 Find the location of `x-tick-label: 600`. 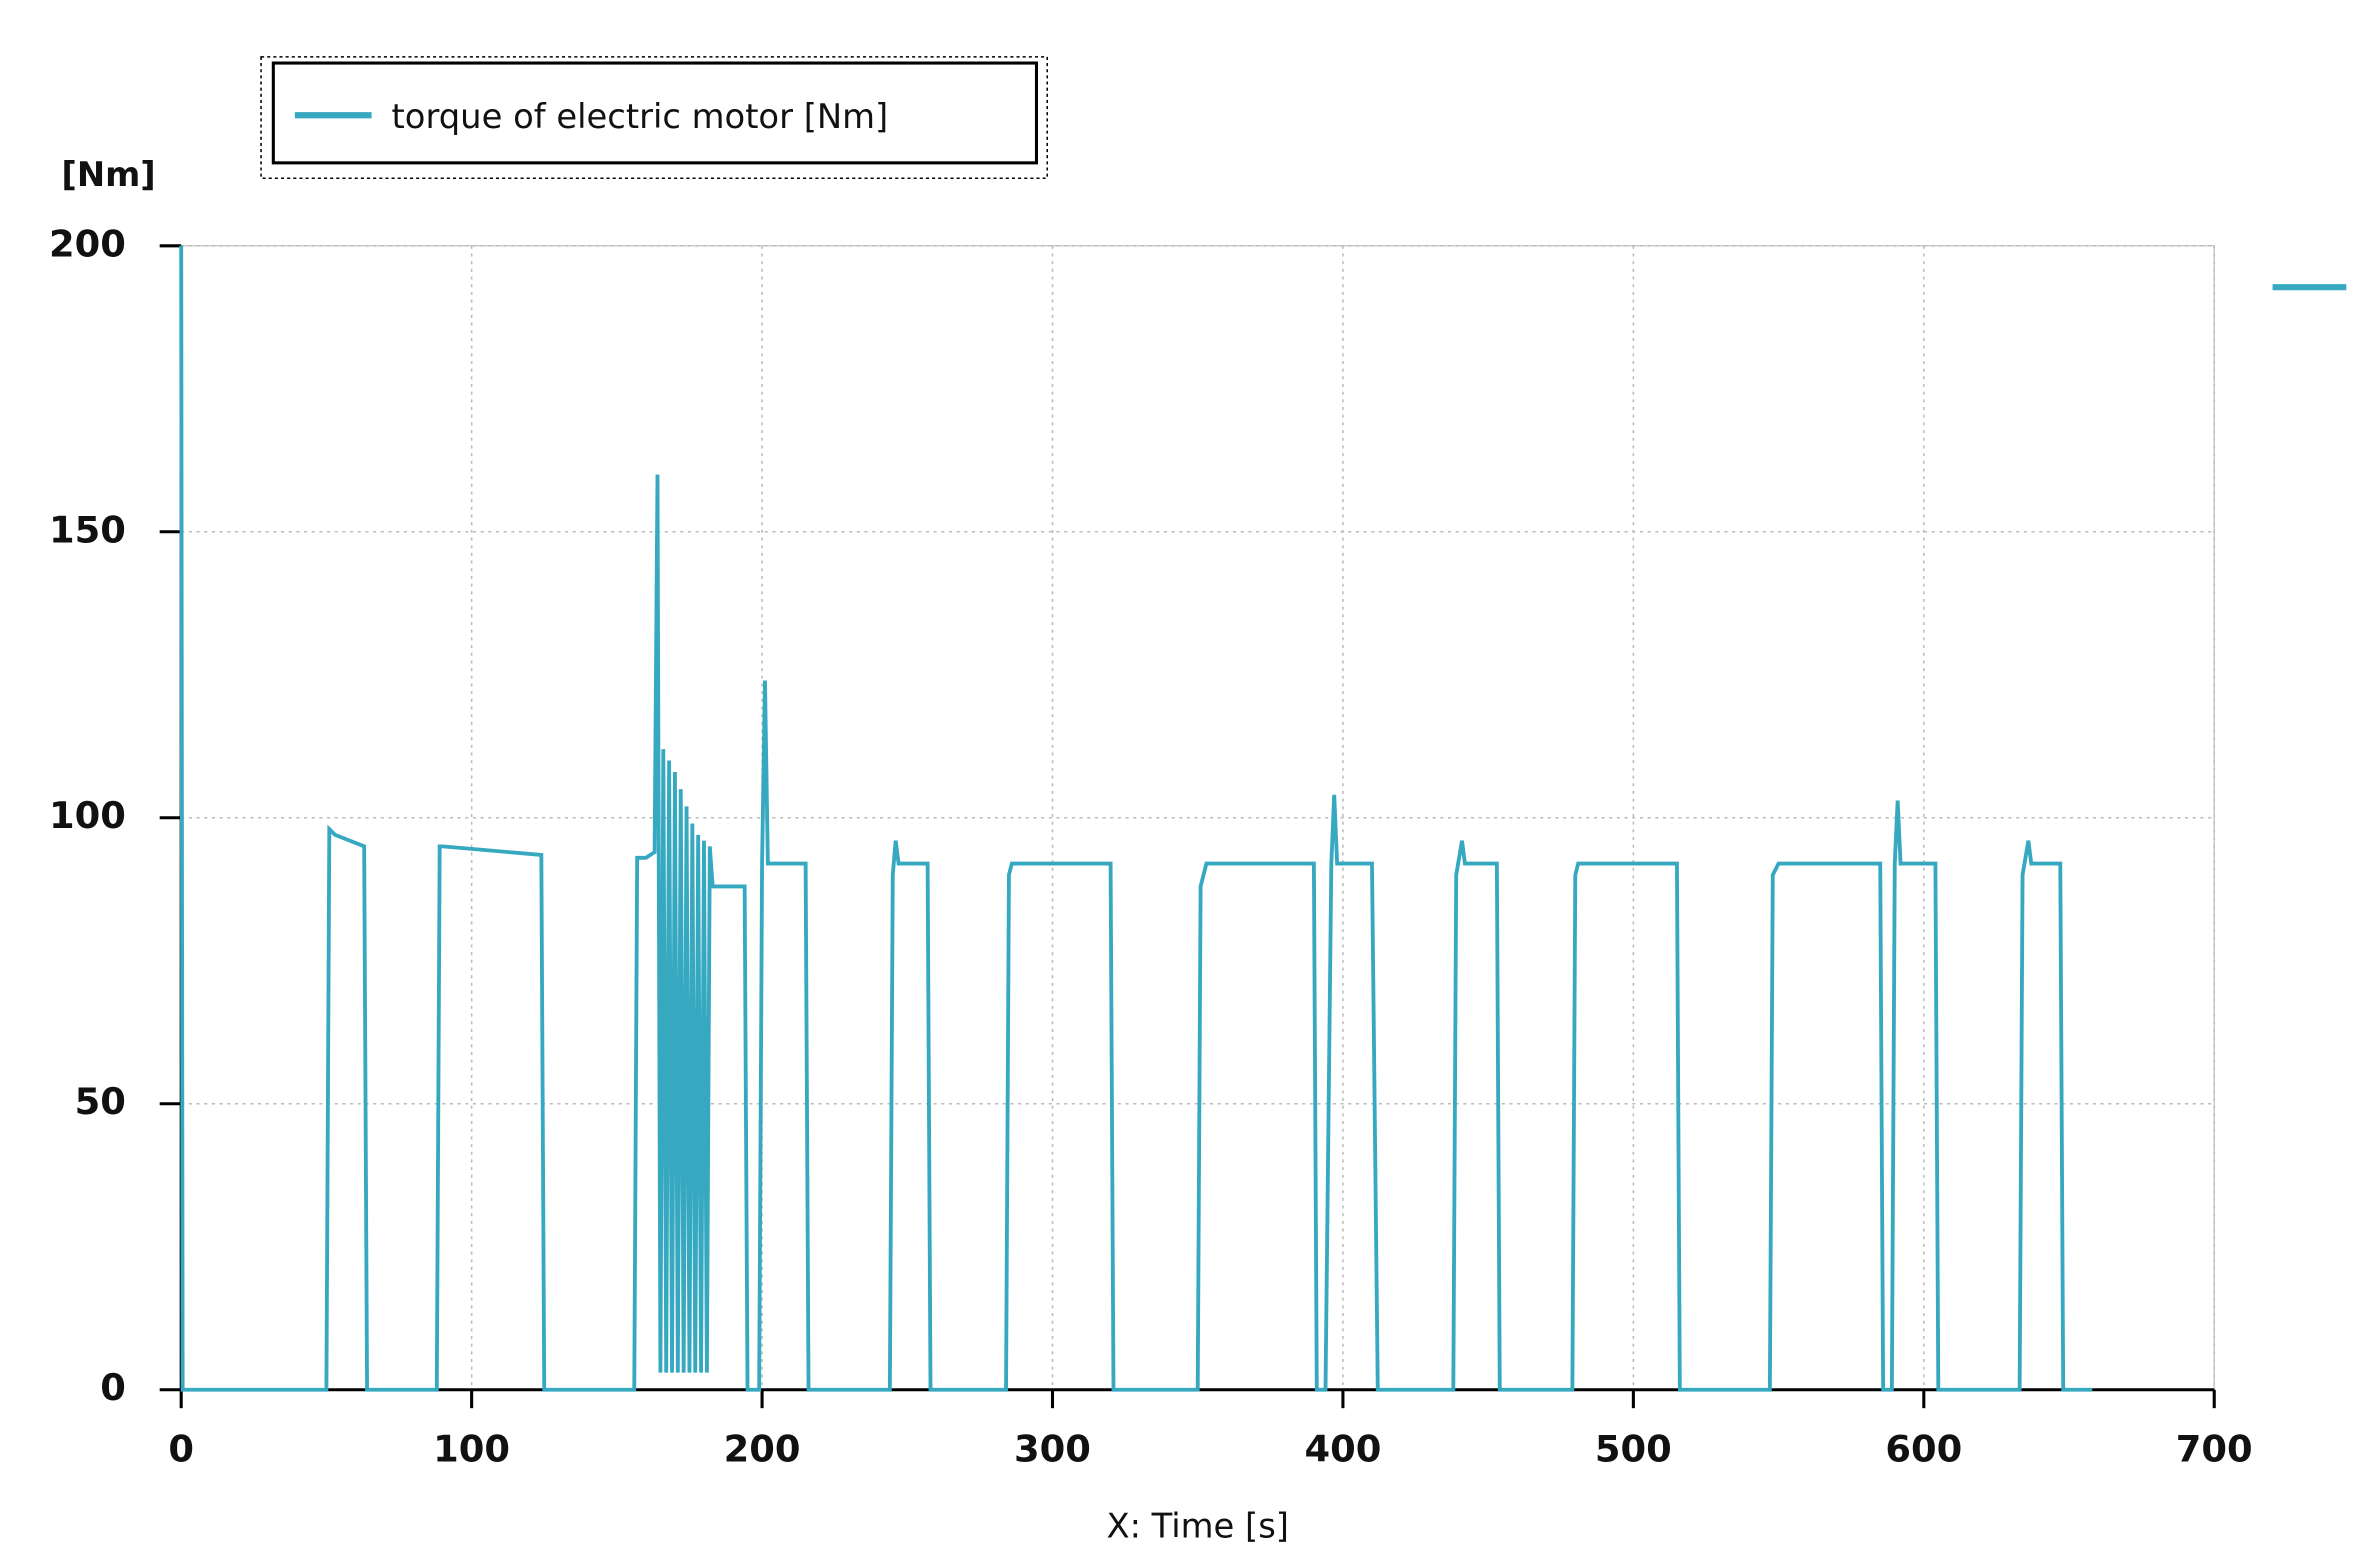

x-tick-label: 600 is located at coordinates (1923, 1449).